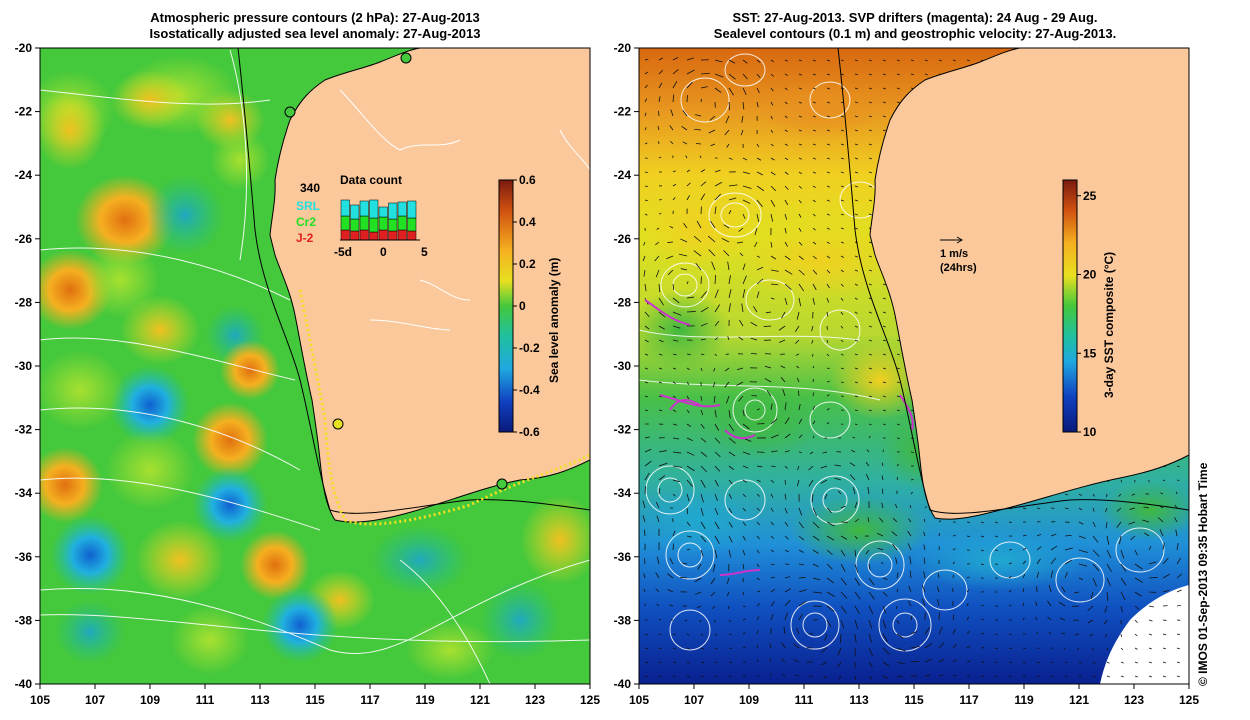 The image size is (1250, 720). Describe the element at coordinates (527, 180) in the screenshot. I see `left-cbar-tick-label: 0.6` at that location.